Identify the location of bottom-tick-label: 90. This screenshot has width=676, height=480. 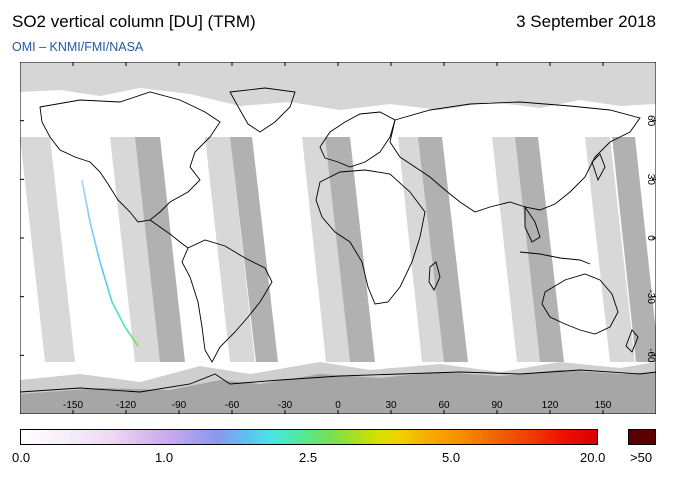
(497, 405).